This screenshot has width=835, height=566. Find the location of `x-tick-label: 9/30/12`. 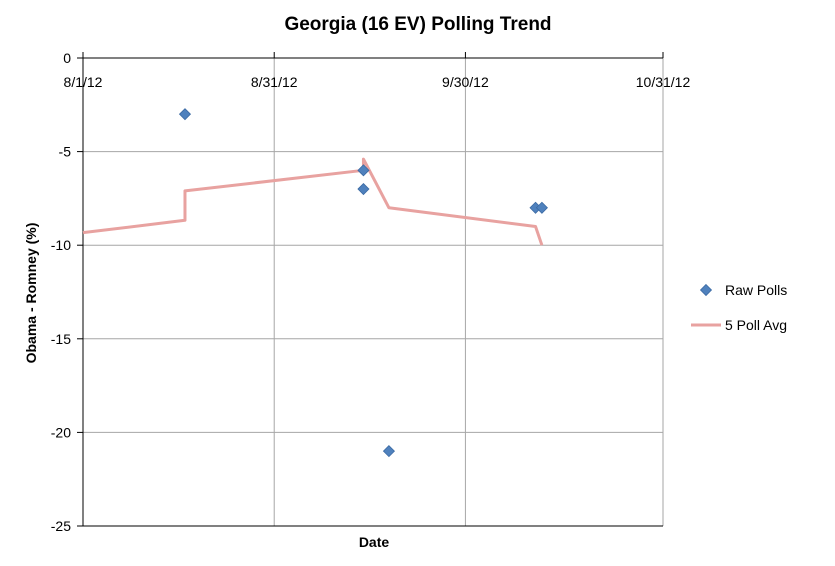

x-tick-label: 9/30/12 is located at coordinates (465, 82).